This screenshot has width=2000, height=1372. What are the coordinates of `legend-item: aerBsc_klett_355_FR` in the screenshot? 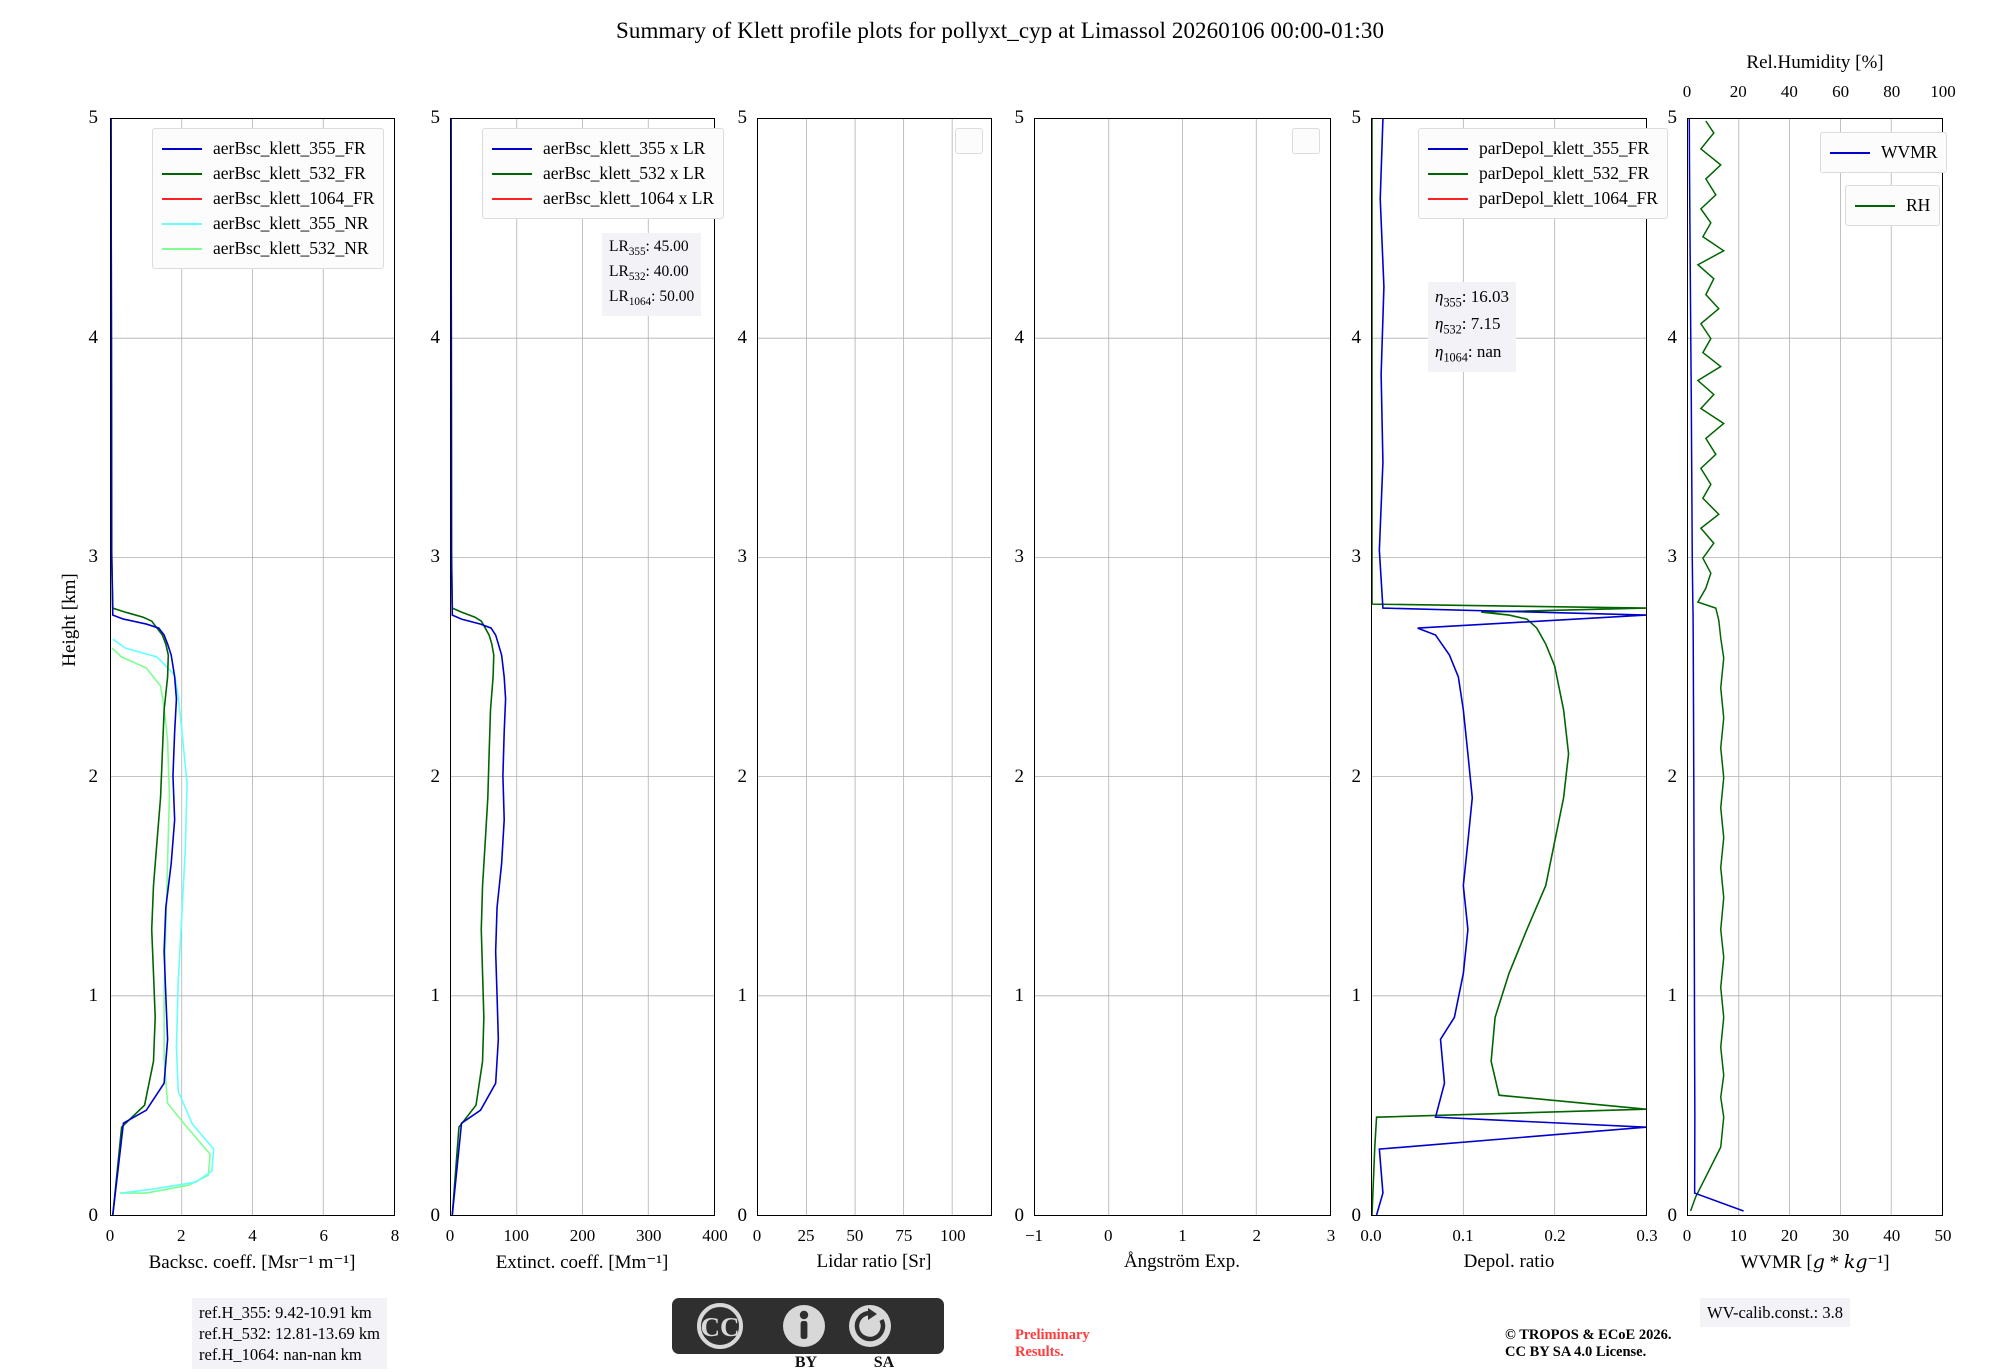 It's located at (268, 148).